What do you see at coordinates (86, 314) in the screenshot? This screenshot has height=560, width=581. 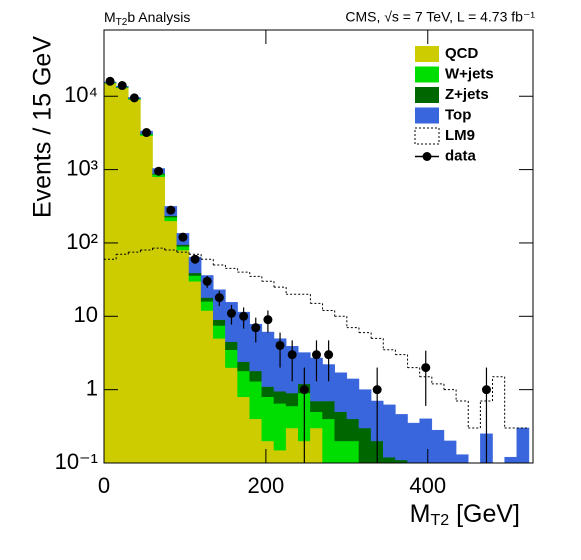 I see `y-tick-label: 10` at bounding box center [86, 314].